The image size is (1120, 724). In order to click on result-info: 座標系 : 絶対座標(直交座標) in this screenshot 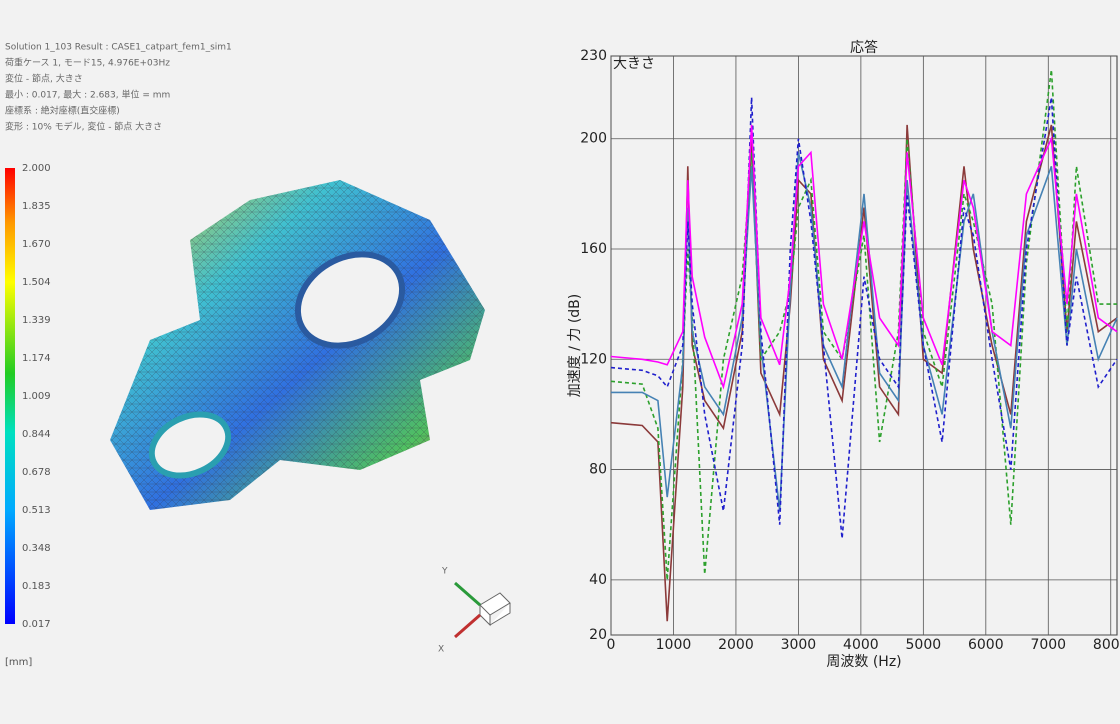, I will do `click(62, 111)`.